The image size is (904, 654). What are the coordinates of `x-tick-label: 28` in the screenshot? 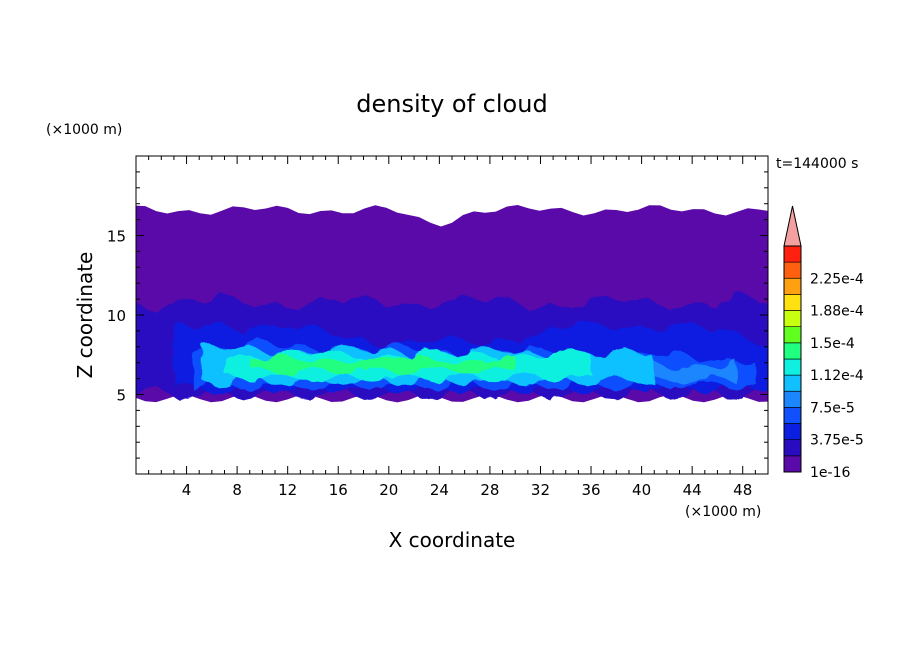 It's located at (489, 490).